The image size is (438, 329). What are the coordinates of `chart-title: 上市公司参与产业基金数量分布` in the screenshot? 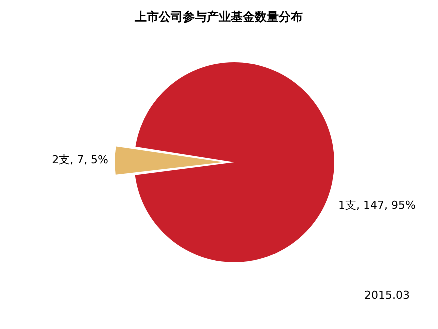 It's located at (218, 17).